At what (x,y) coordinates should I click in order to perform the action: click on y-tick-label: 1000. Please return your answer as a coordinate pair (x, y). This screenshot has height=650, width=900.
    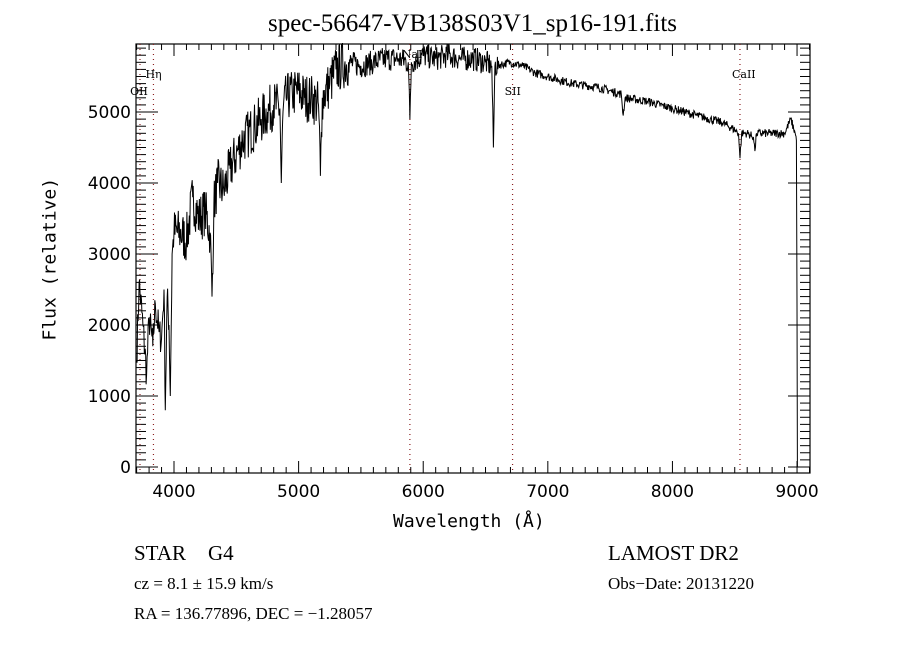
    Looking at the image, I should click on (109, 397).